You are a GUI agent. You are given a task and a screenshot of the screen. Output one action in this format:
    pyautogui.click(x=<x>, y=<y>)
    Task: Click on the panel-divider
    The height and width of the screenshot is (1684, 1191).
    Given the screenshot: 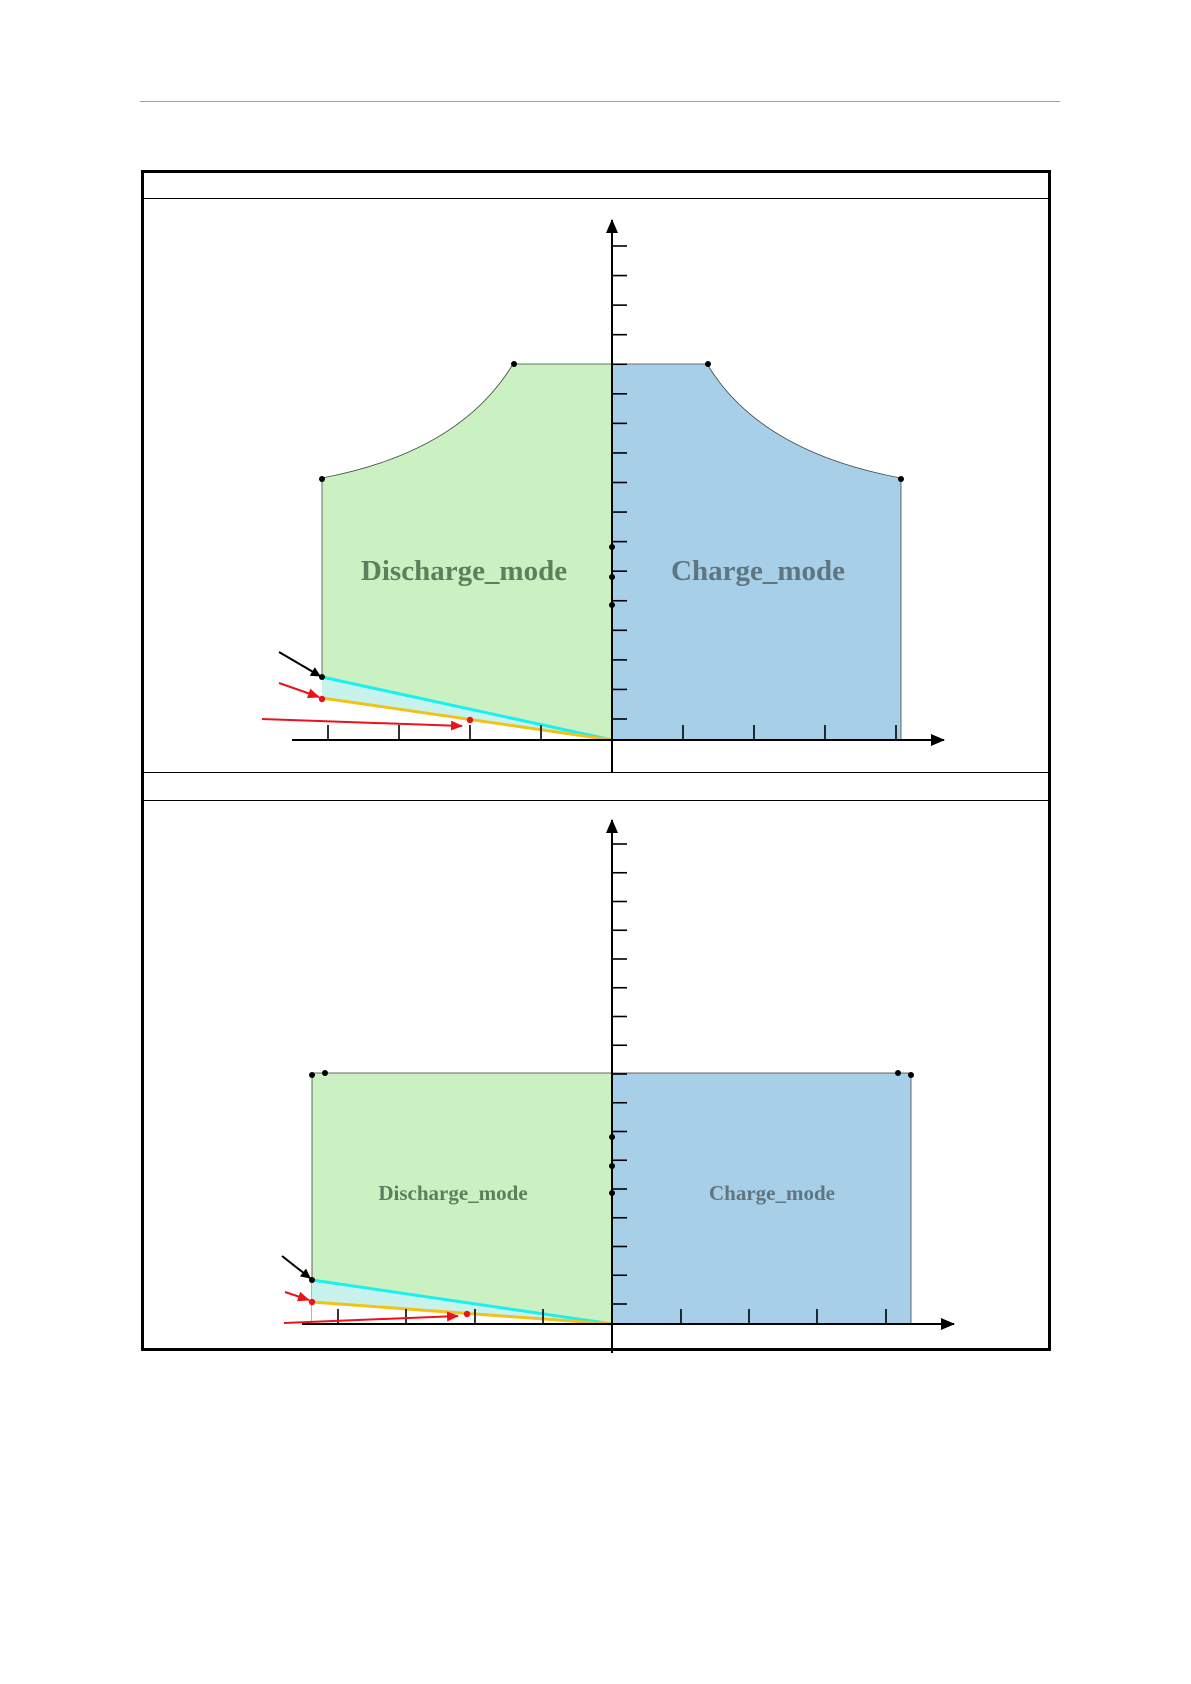 What is the action you would take?
    pyautogui.click(x=596, y=772)
    